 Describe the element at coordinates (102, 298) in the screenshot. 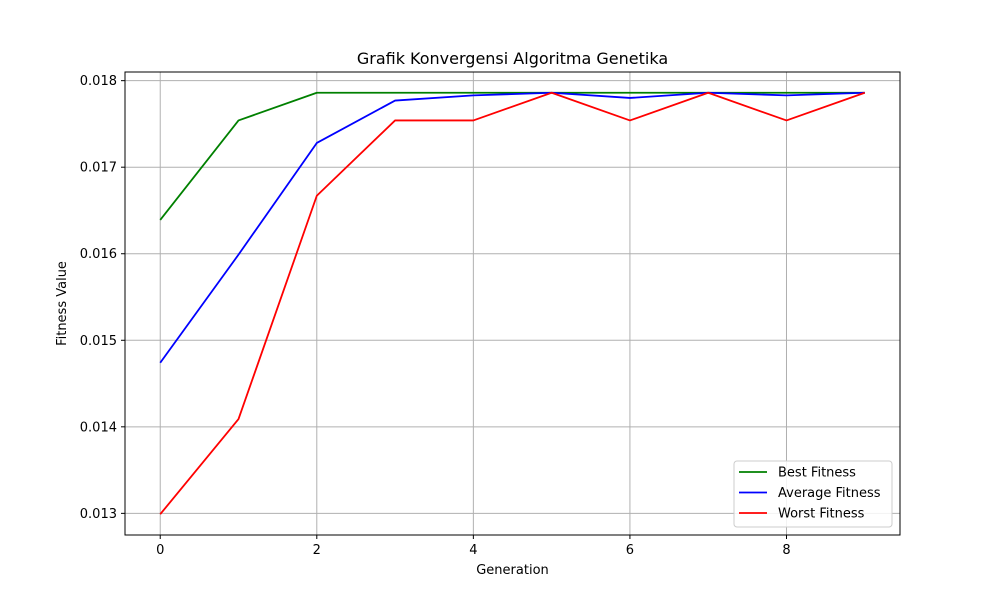

I see `y-axis-ticks: 0.013 0.014 0.015 0.016 0.017 0.018` at that location.